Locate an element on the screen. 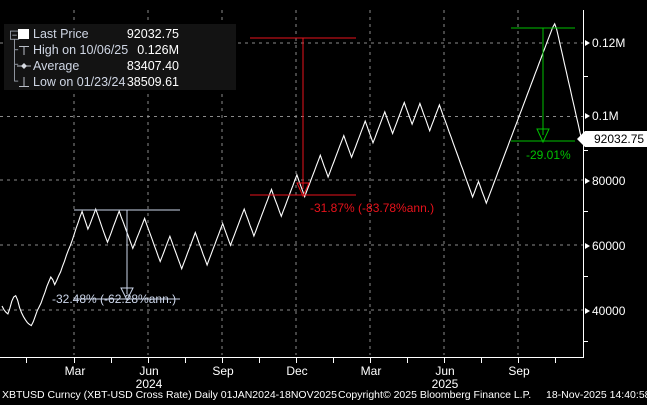  annotation-drawdown-2024 is located at coordinates (127, 255).